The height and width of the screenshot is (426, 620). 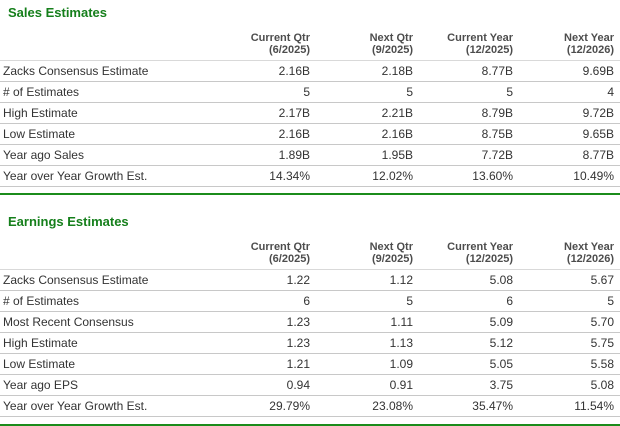 What do you see at coordinates (569, 406) in the screenshot?
I see `cell-value: 11.54%` at bounding box center [569, 406].